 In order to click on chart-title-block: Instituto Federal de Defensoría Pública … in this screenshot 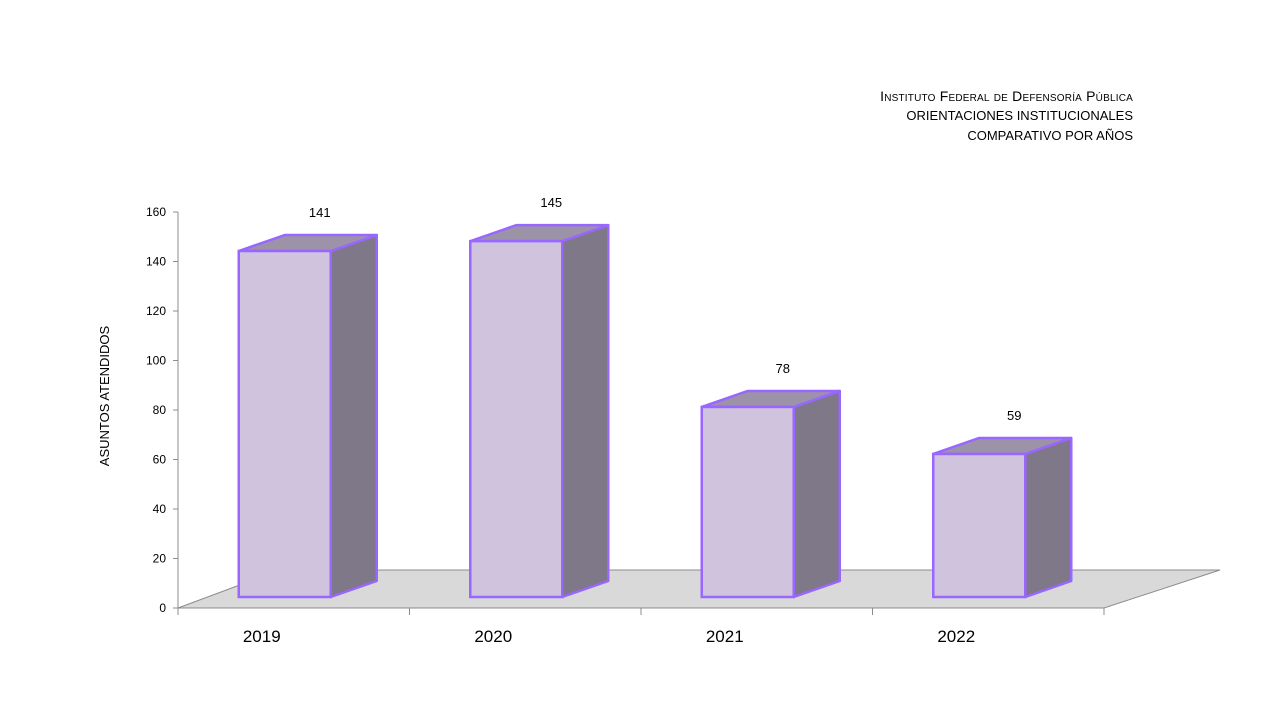, I will do `click(1006, 116)`.